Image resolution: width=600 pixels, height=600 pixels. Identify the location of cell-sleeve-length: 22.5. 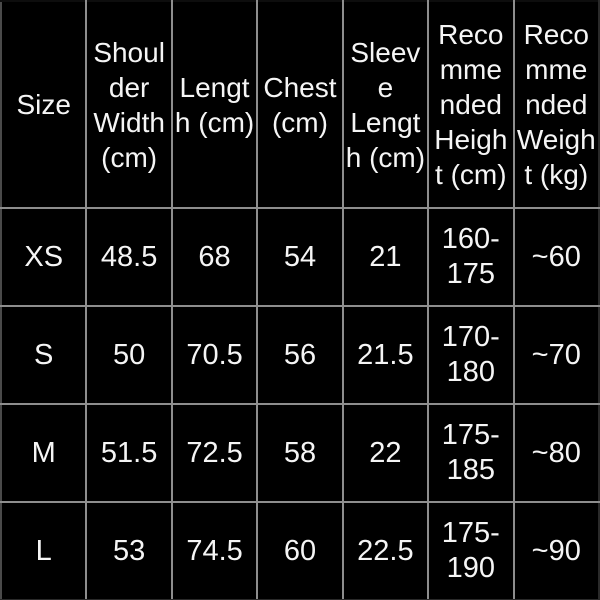
(385, 550).